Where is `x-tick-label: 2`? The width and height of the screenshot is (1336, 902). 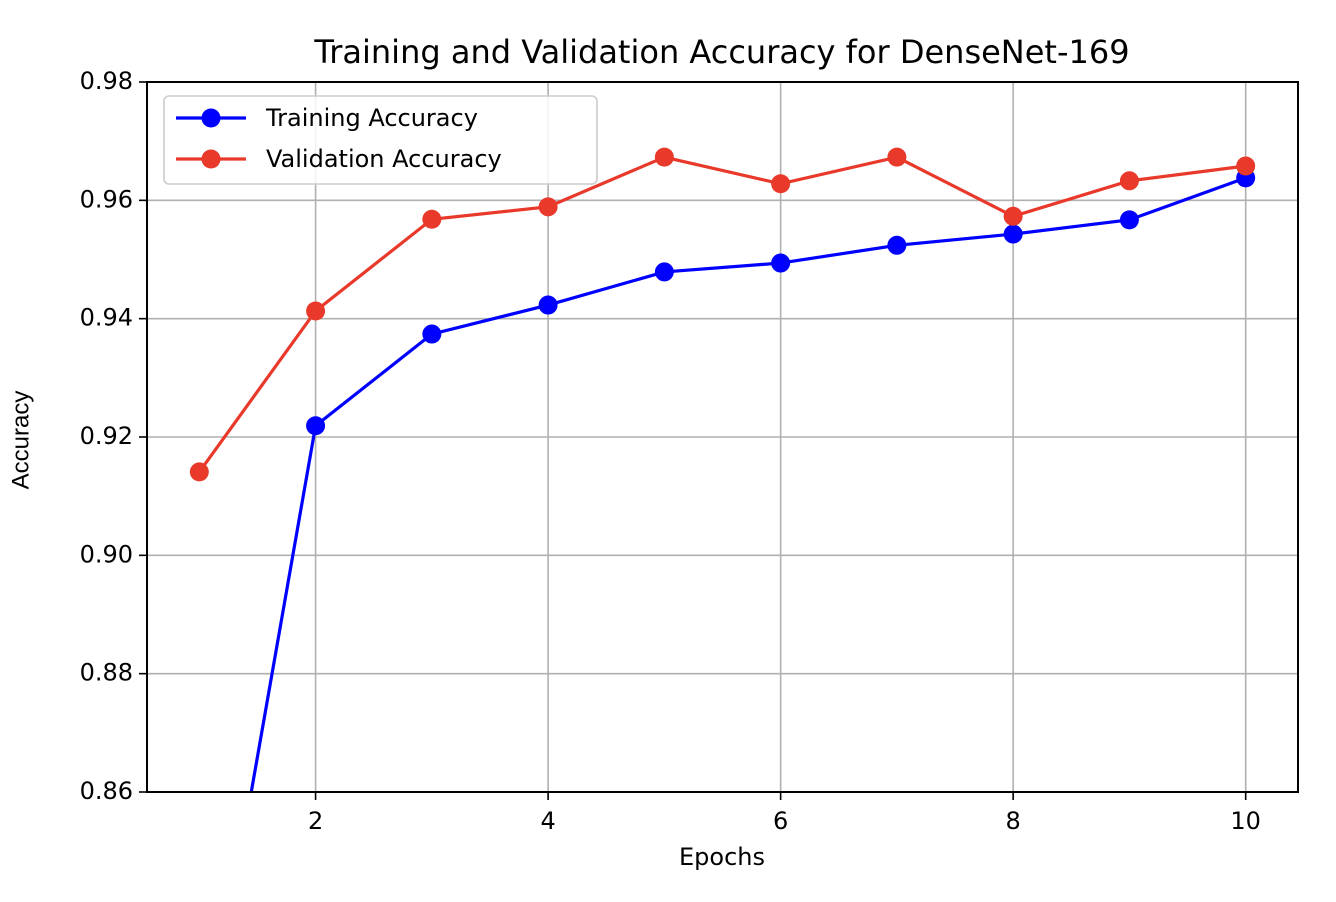 x-tick-label: 2 is located at coordinates (315, 821).